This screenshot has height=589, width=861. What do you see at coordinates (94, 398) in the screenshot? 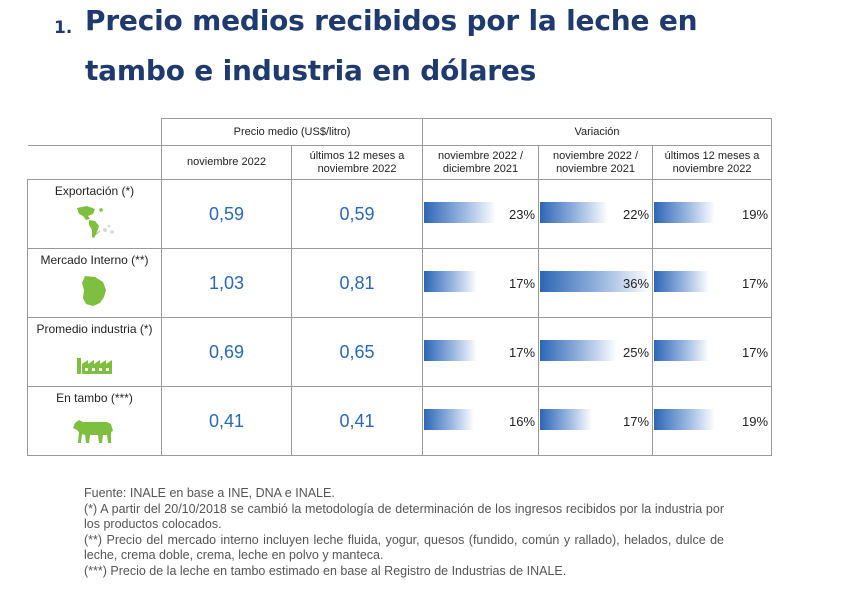
I see `row-label: En tambo (***)` at bounding box center [94, 398].